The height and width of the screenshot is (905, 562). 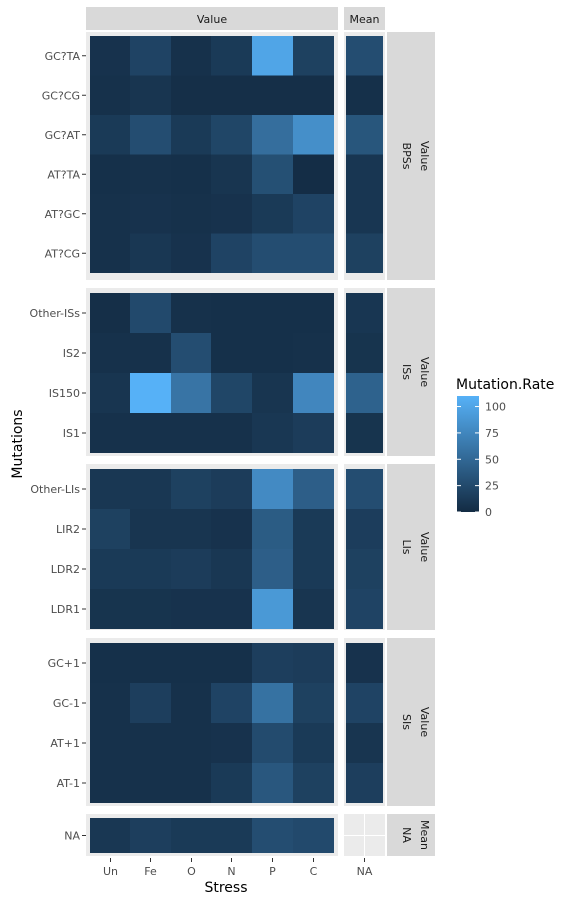 I want to click on legend-break-label: 0, so click(x=488, y=512).